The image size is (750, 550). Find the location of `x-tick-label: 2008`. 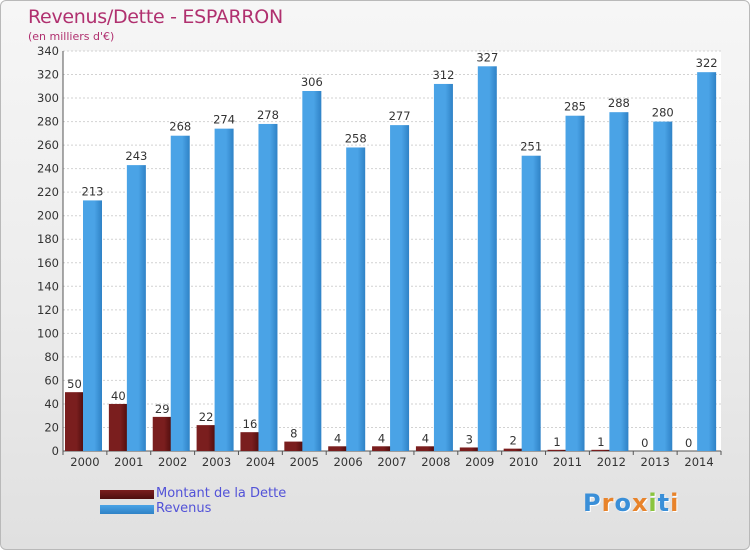

x-tick-label: 2008 is located at coordinates (435, 462).